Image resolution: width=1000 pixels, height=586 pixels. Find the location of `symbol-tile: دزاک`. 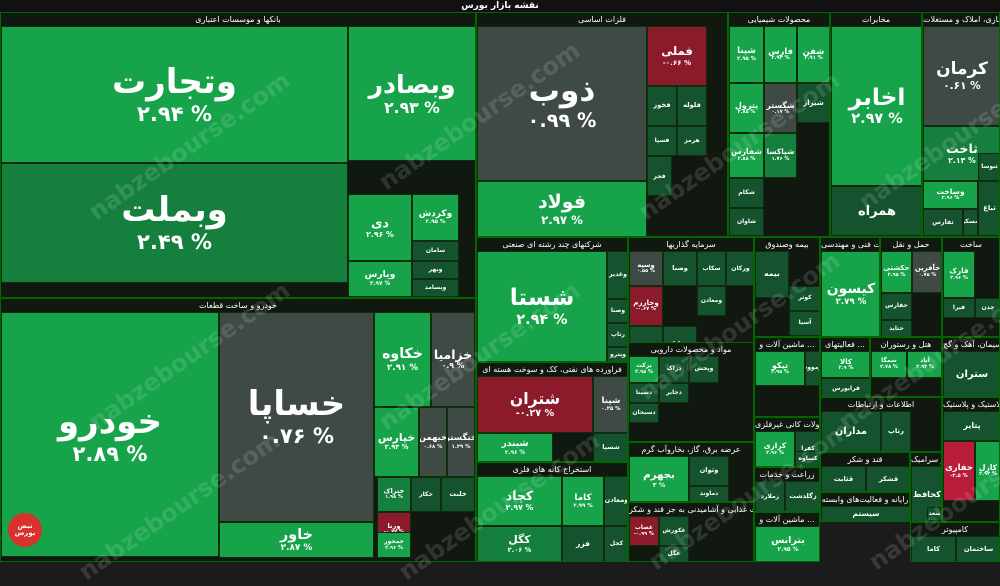

symbol-tile: دزاک is located at coordinates (674, 369).